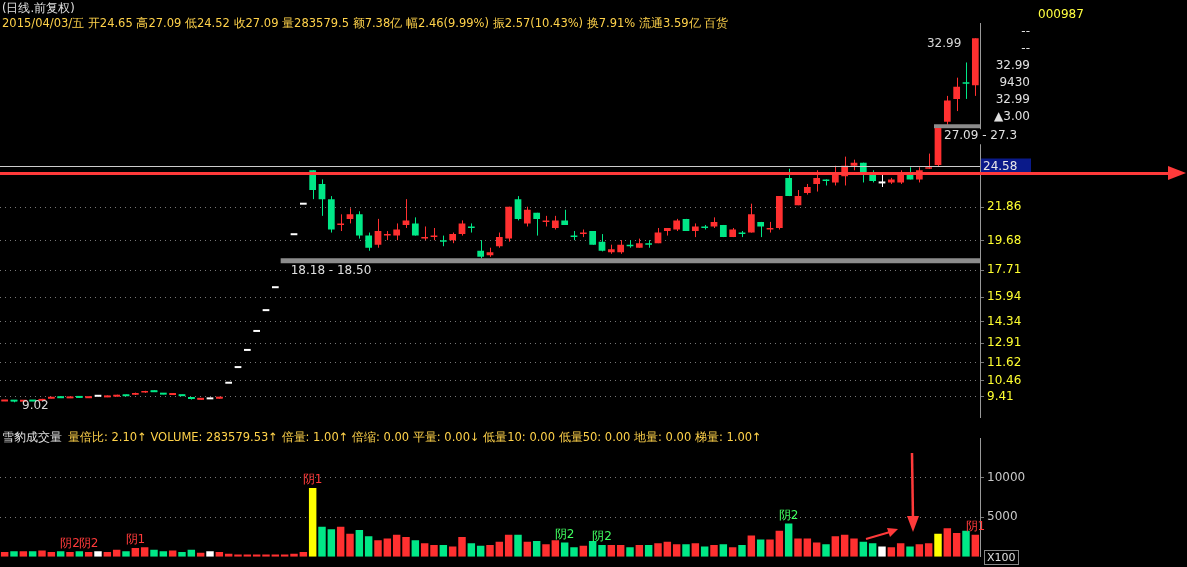 The image size is (1187, 567). Describe the element at coordinates (1004, 379) in the screenshot. I see `y-tick-label: 10.46` at that location.